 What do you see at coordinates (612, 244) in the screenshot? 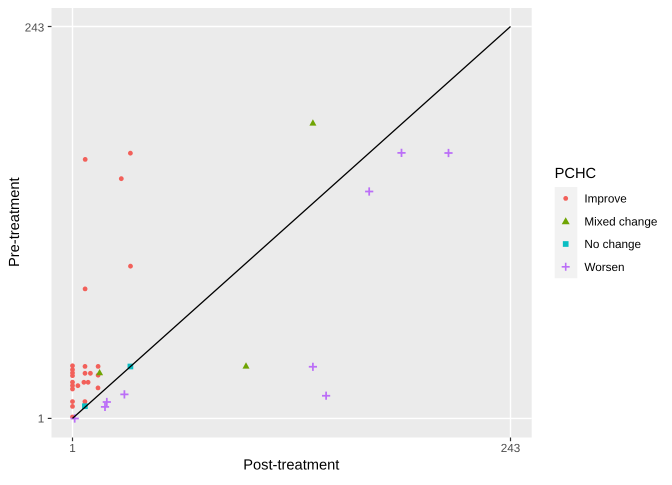
I see `svg-text: No change` at bounding box center [612, 244].